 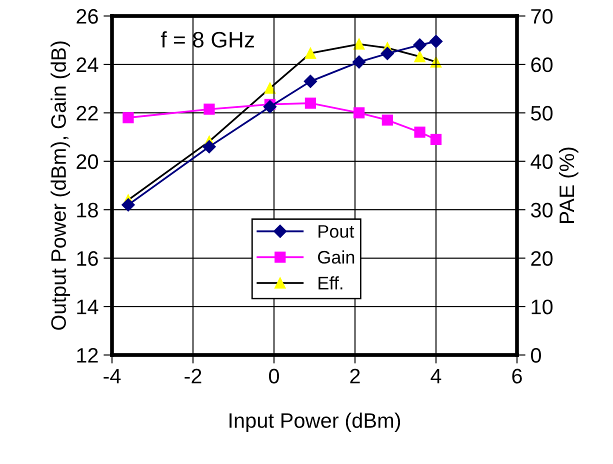 I want to click on x-tick-label: 0, so click(x=274, y=376).